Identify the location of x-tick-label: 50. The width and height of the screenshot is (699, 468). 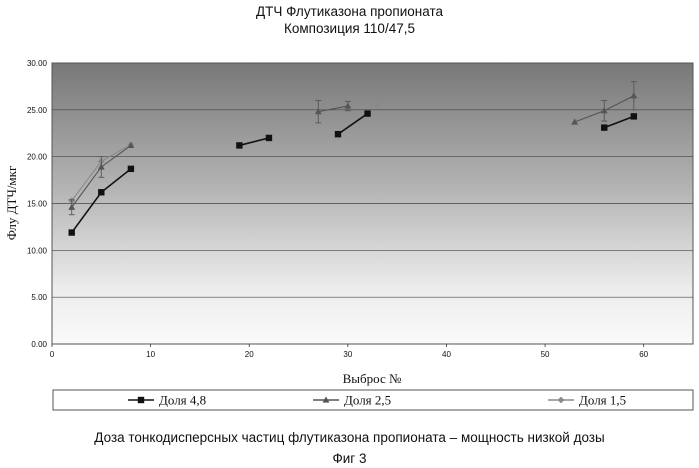
(545, 354).